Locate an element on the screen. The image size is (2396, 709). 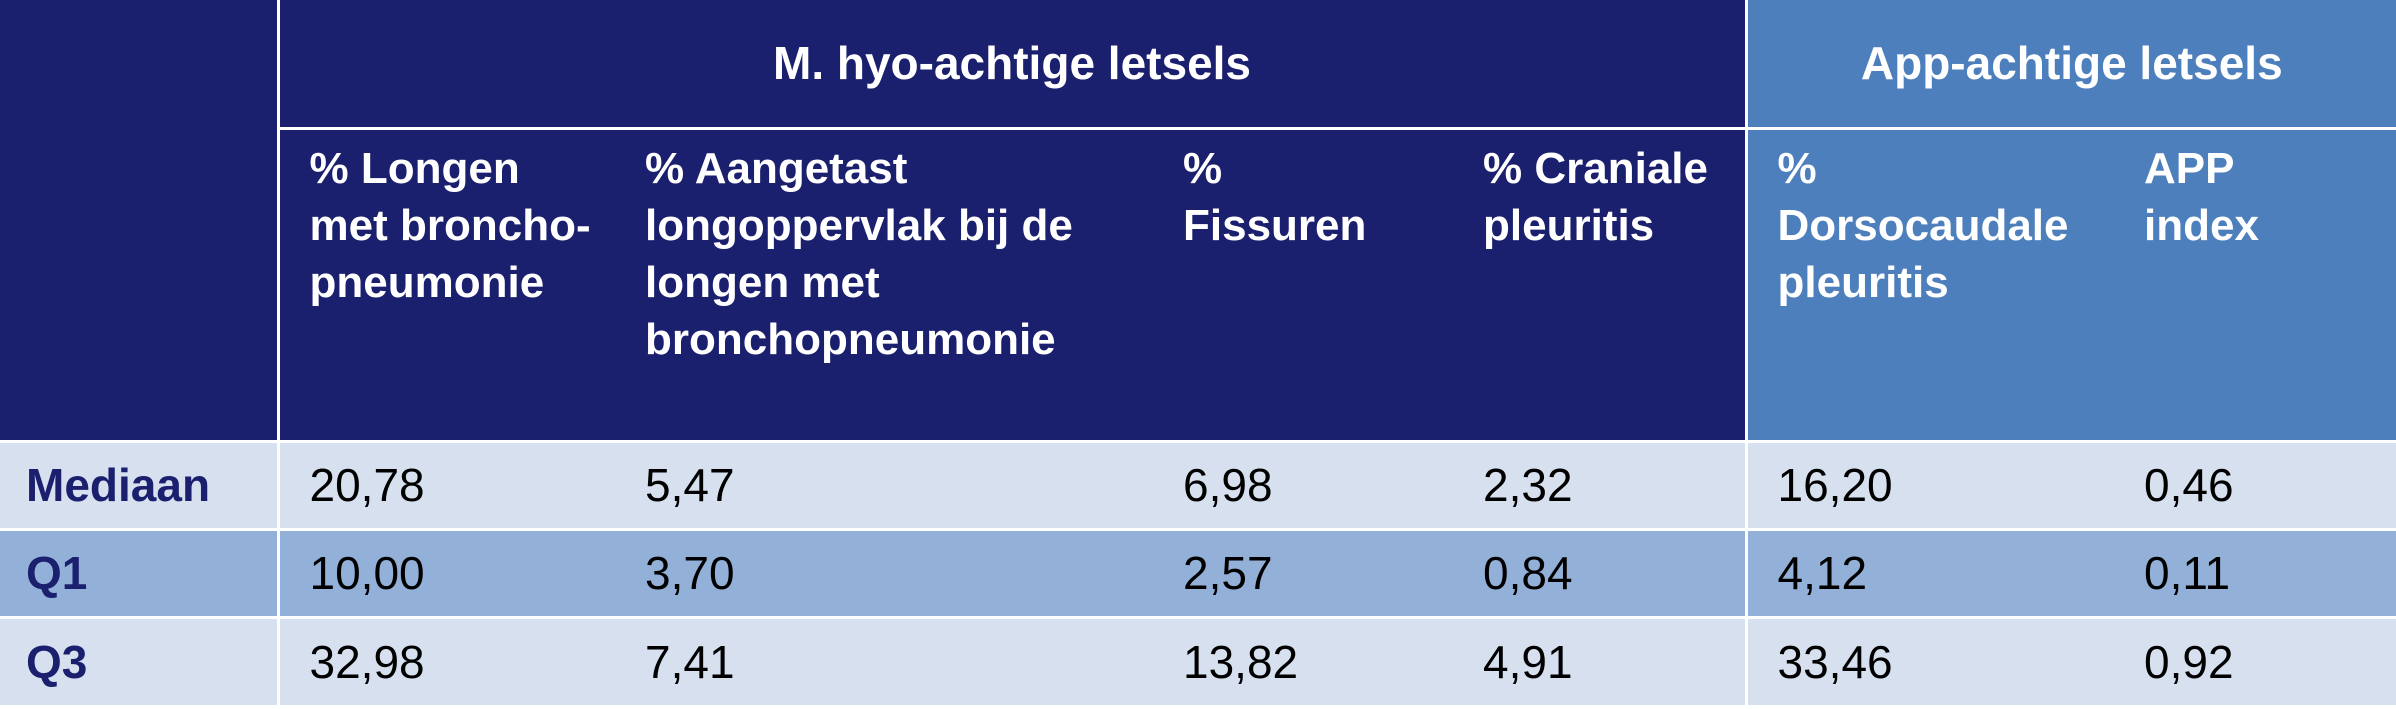
row-label: Q1 is located at coordinates (139, 572).